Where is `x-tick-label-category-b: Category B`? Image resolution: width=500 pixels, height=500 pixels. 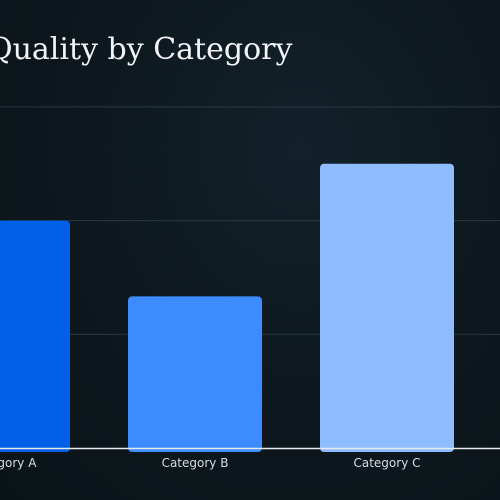
x-tick-label-category-b: Category B is located at coordinates (195, 463).